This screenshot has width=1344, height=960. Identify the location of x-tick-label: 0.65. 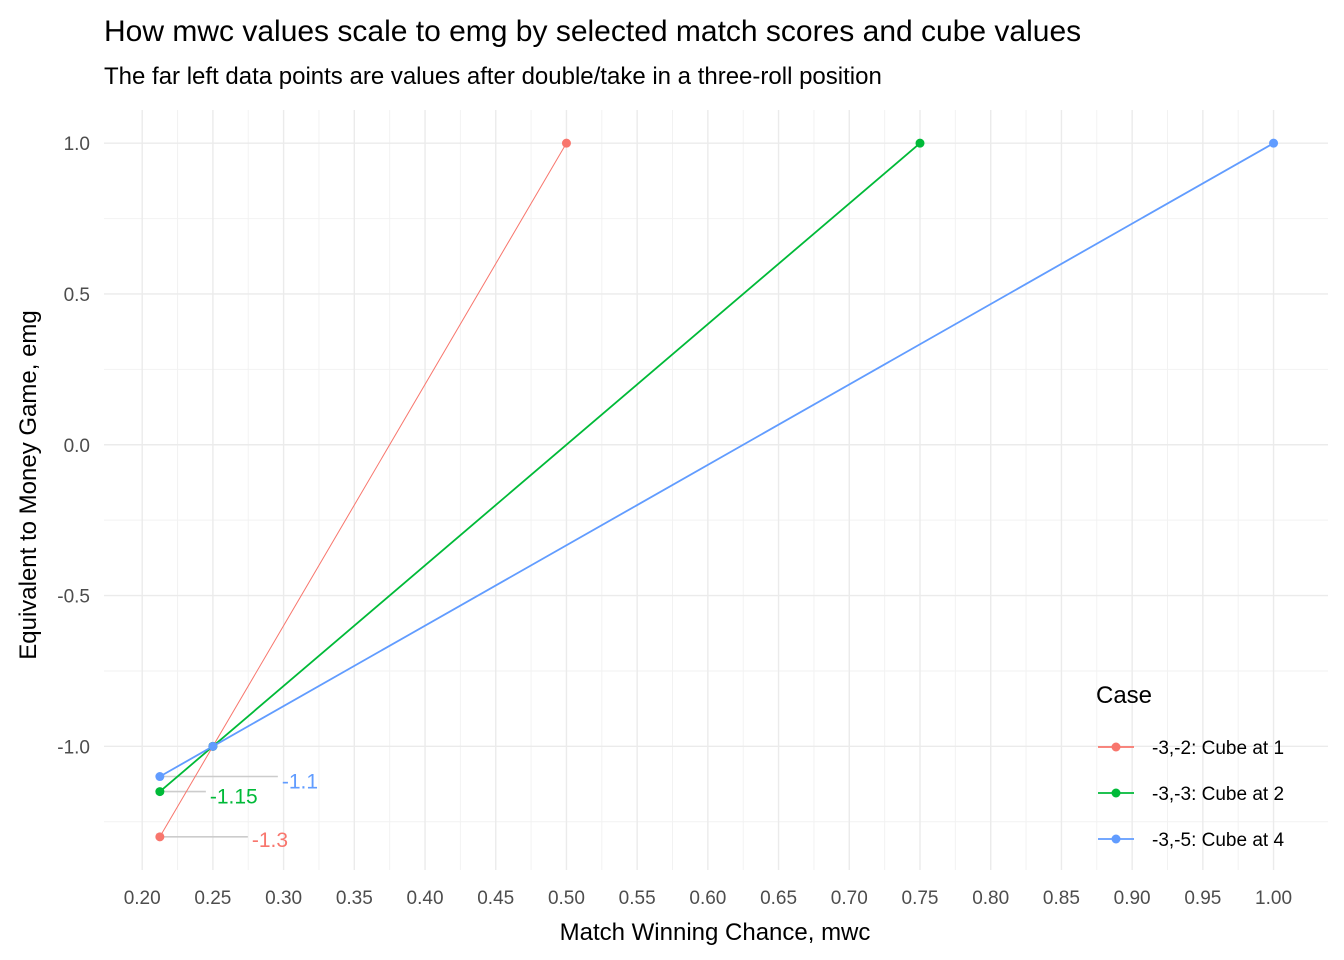
(778, 898).